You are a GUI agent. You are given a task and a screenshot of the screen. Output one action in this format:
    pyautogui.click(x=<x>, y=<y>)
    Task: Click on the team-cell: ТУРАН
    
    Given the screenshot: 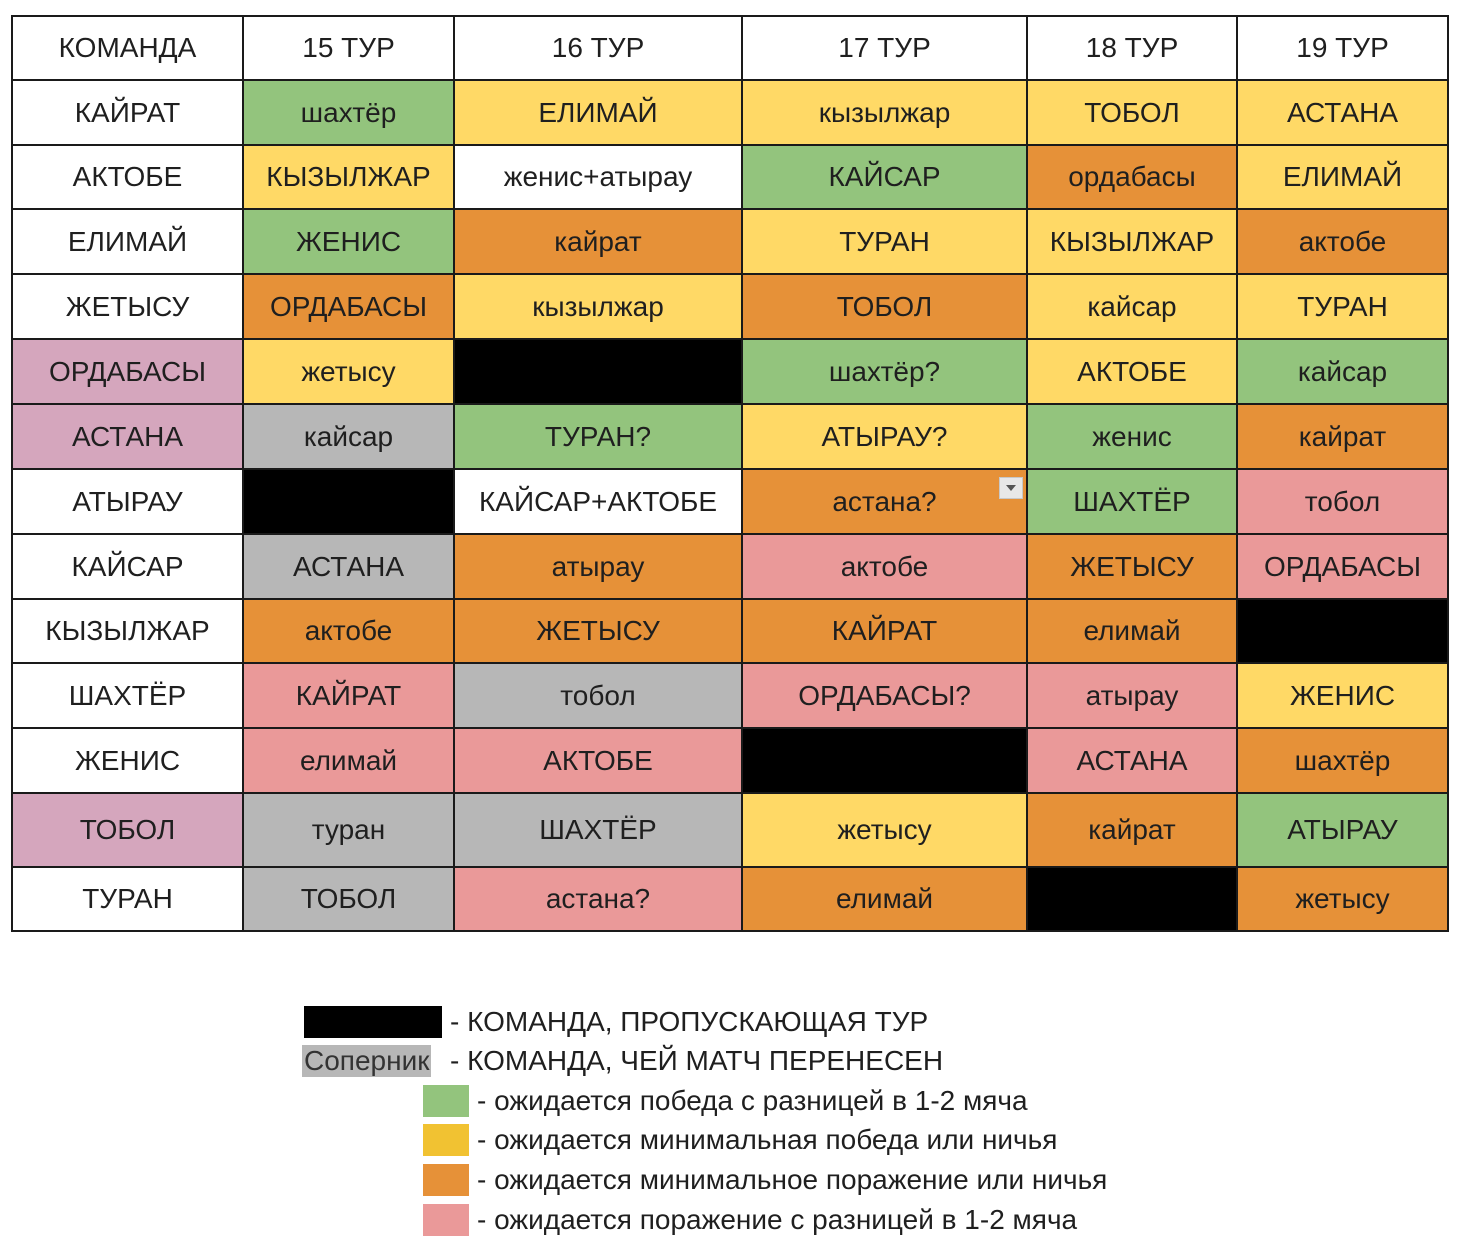 What is the action you would take?
    pyautogui.click(x=127, y=899)
    